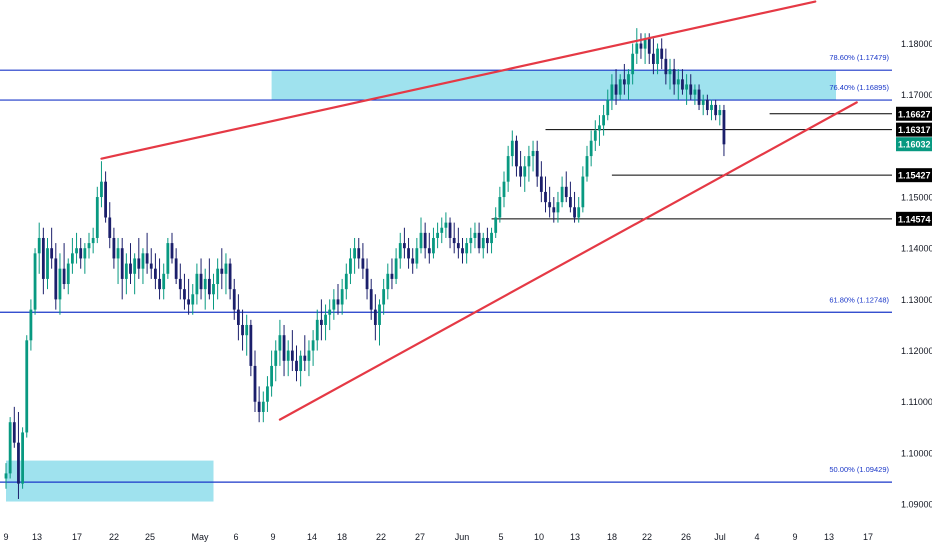 This screenshot has height=550, width=932. What do you see at coordinates (235, 537) in the screenshot?
I see `x-tick-label: 6` at bounding box center [235, 537].